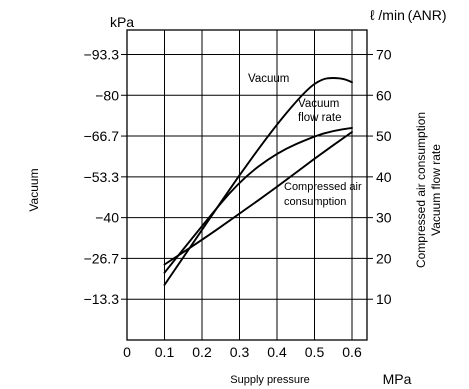 Image resolution: width=469 pixels, height=389 pixels. I want to click on left-tick-label: −66.7, so click(102, 136).